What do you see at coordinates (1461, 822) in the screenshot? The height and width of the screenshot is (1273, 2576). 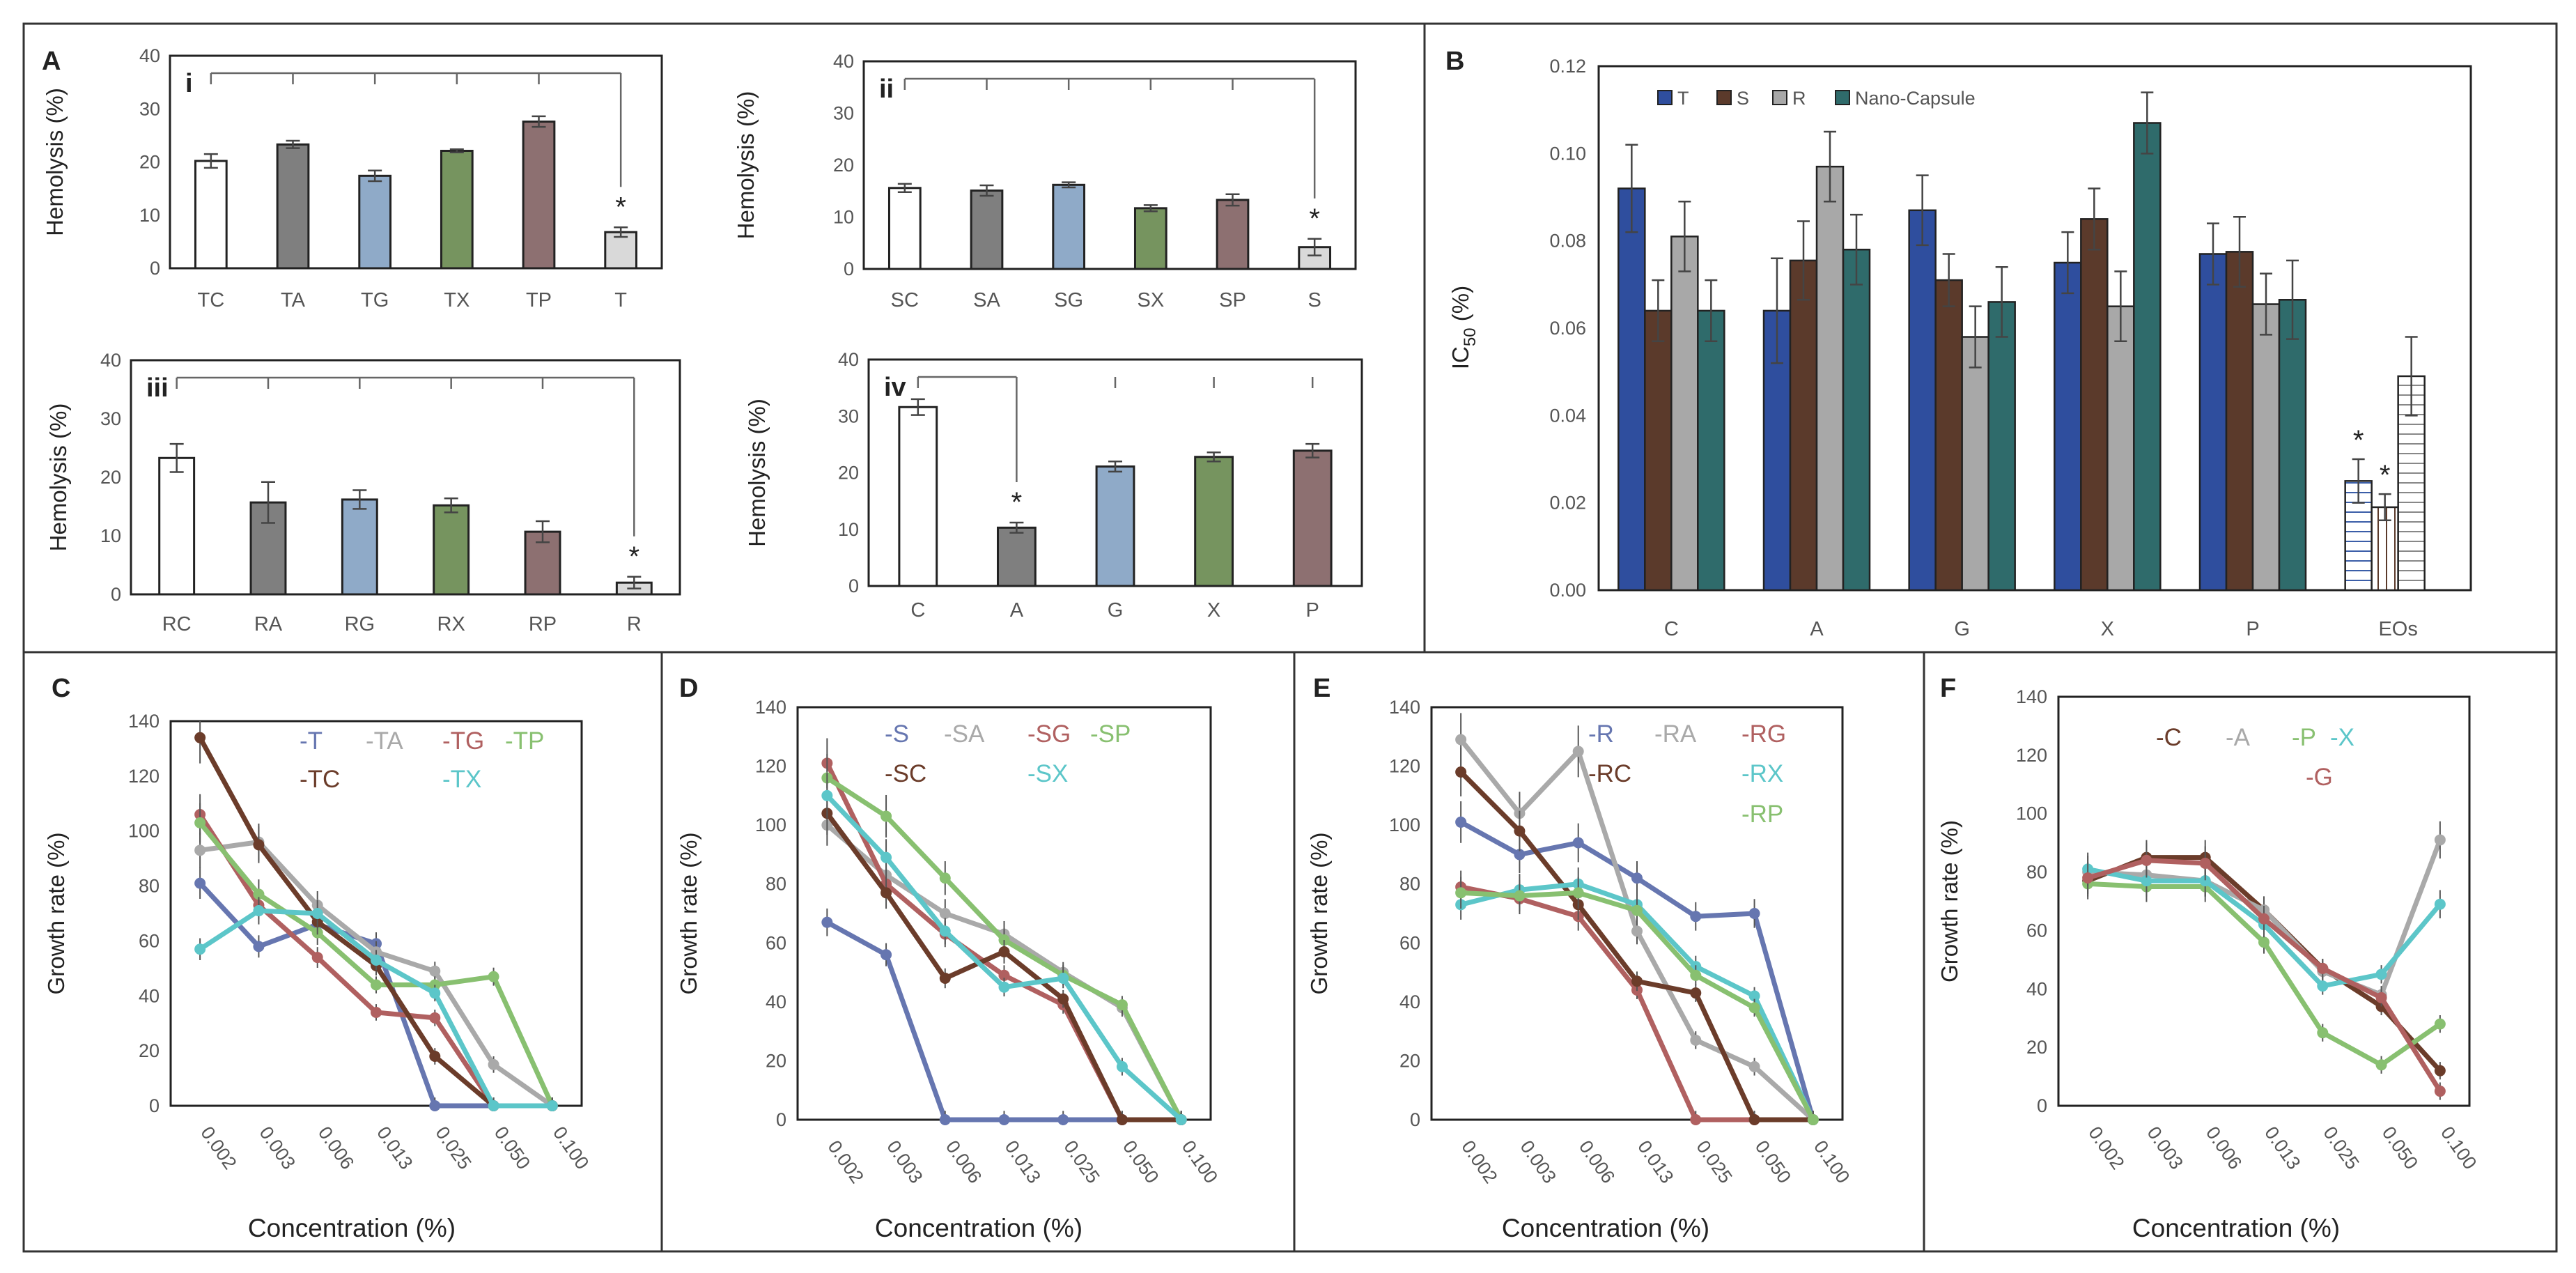 I see `data-point--R` at bounding box center [1461, 822].